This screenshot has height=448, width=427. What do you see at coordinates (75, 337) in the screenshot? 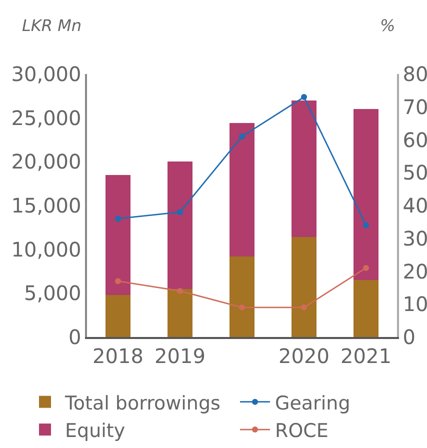
I see `y-tick-label: 0` at bounding box center [75, 337].